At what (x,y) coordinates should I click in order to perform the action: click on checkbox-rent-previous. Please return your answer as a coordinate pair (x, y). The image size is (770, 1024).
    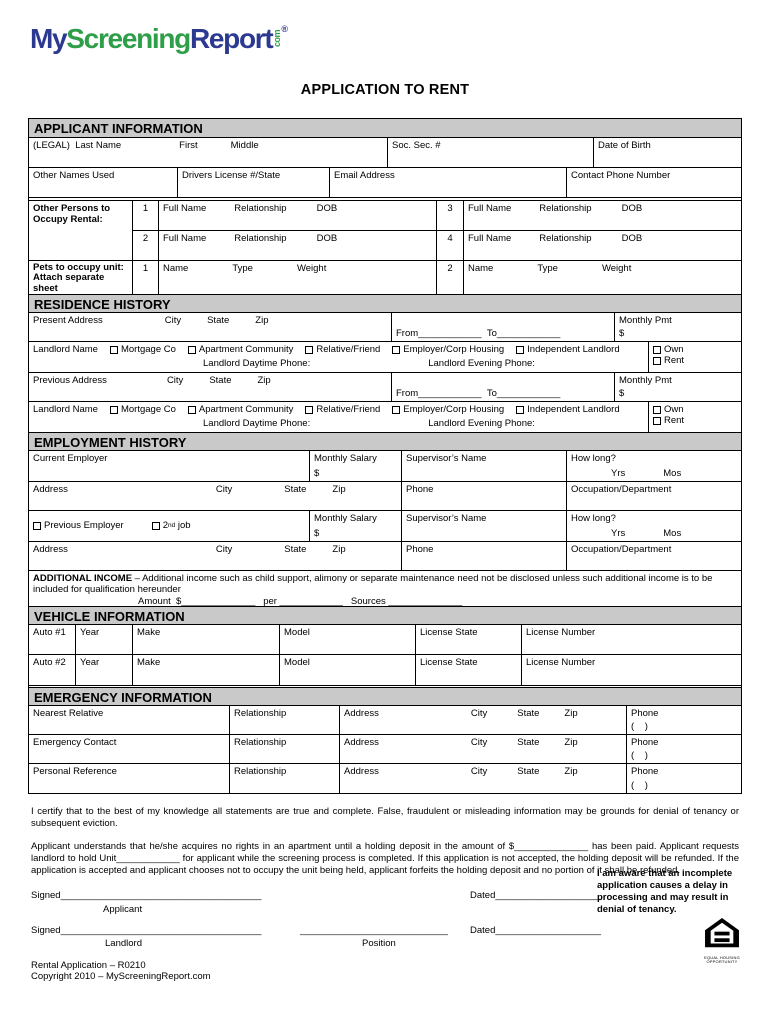
    Looking at the image, I should click on (657, 420).